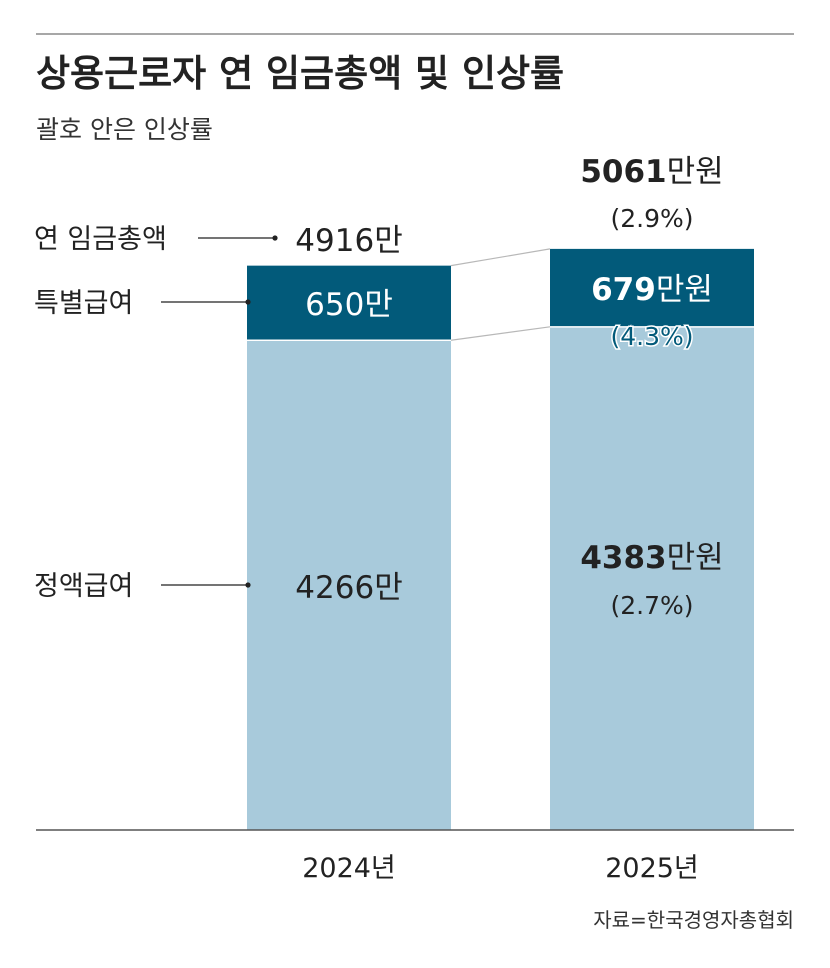 This screenshot has width=830, height=968. I want to click on regular-growth-2025: (2.7%), so click(651, 605).